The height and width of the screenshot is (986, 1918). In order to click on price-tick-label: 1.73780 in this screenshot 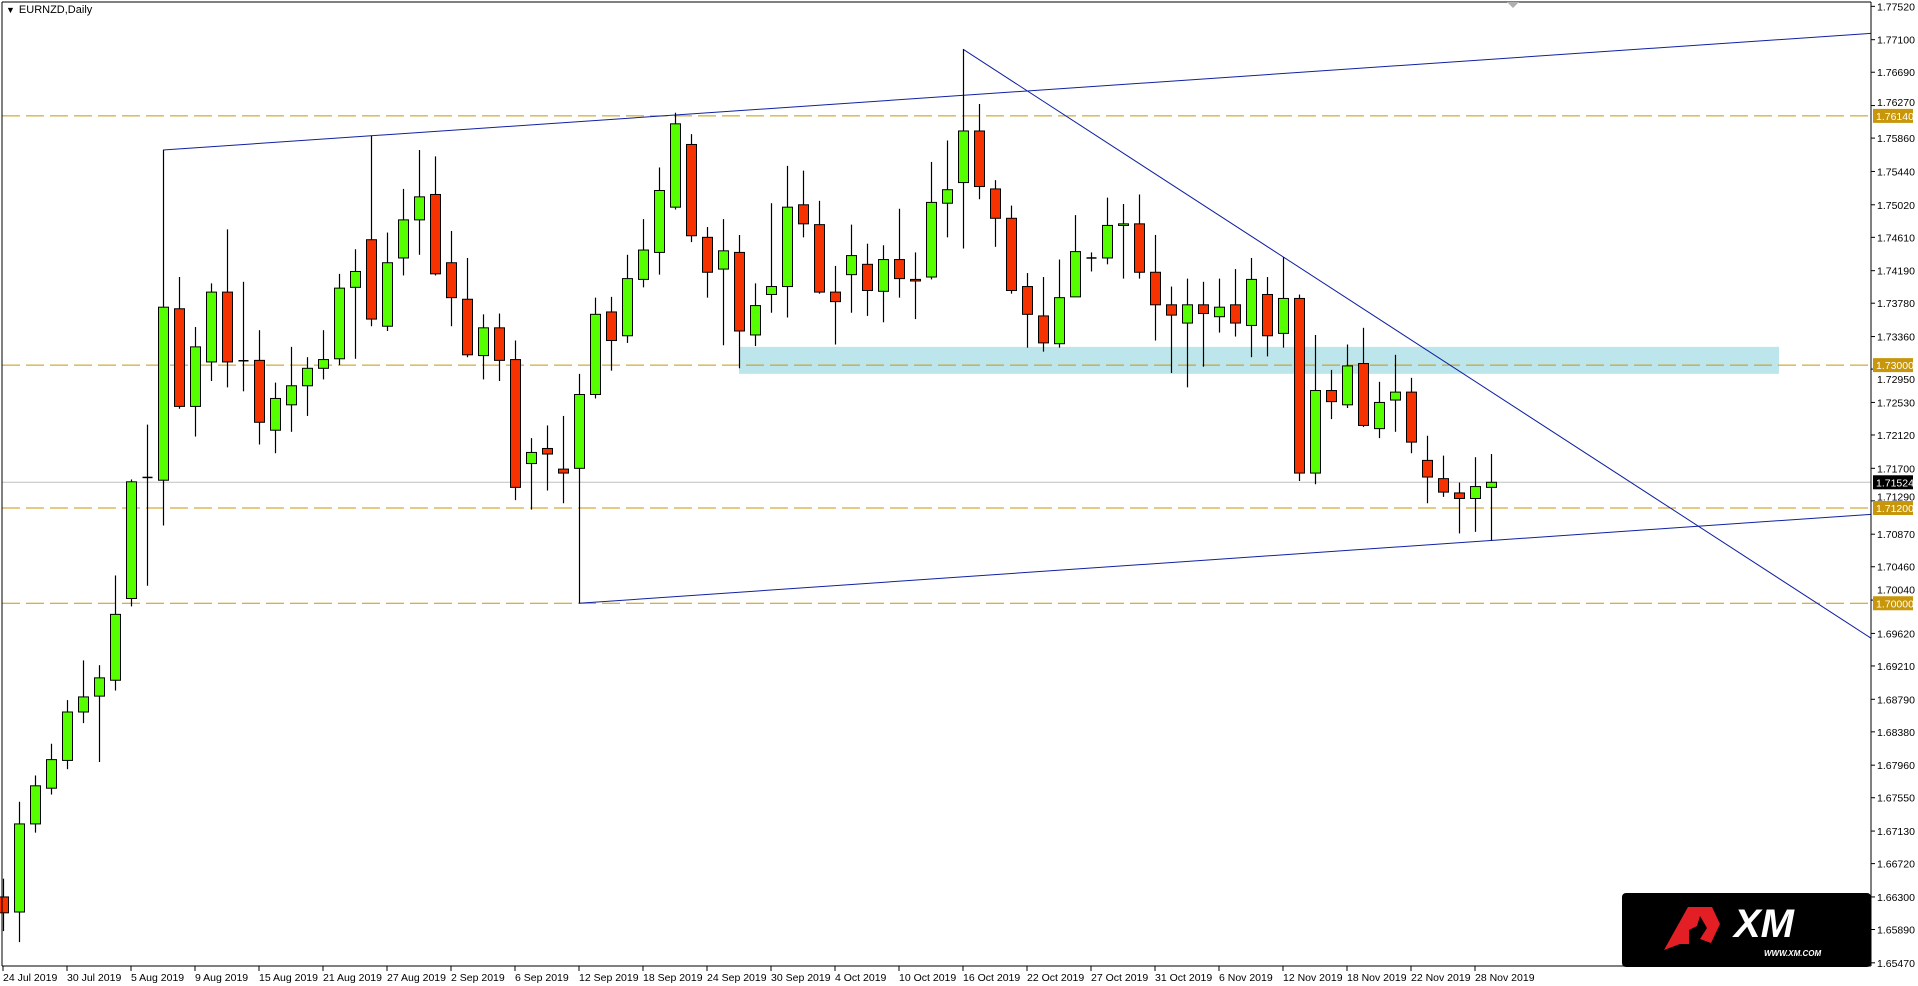, I will do `click(1896, 304)`.